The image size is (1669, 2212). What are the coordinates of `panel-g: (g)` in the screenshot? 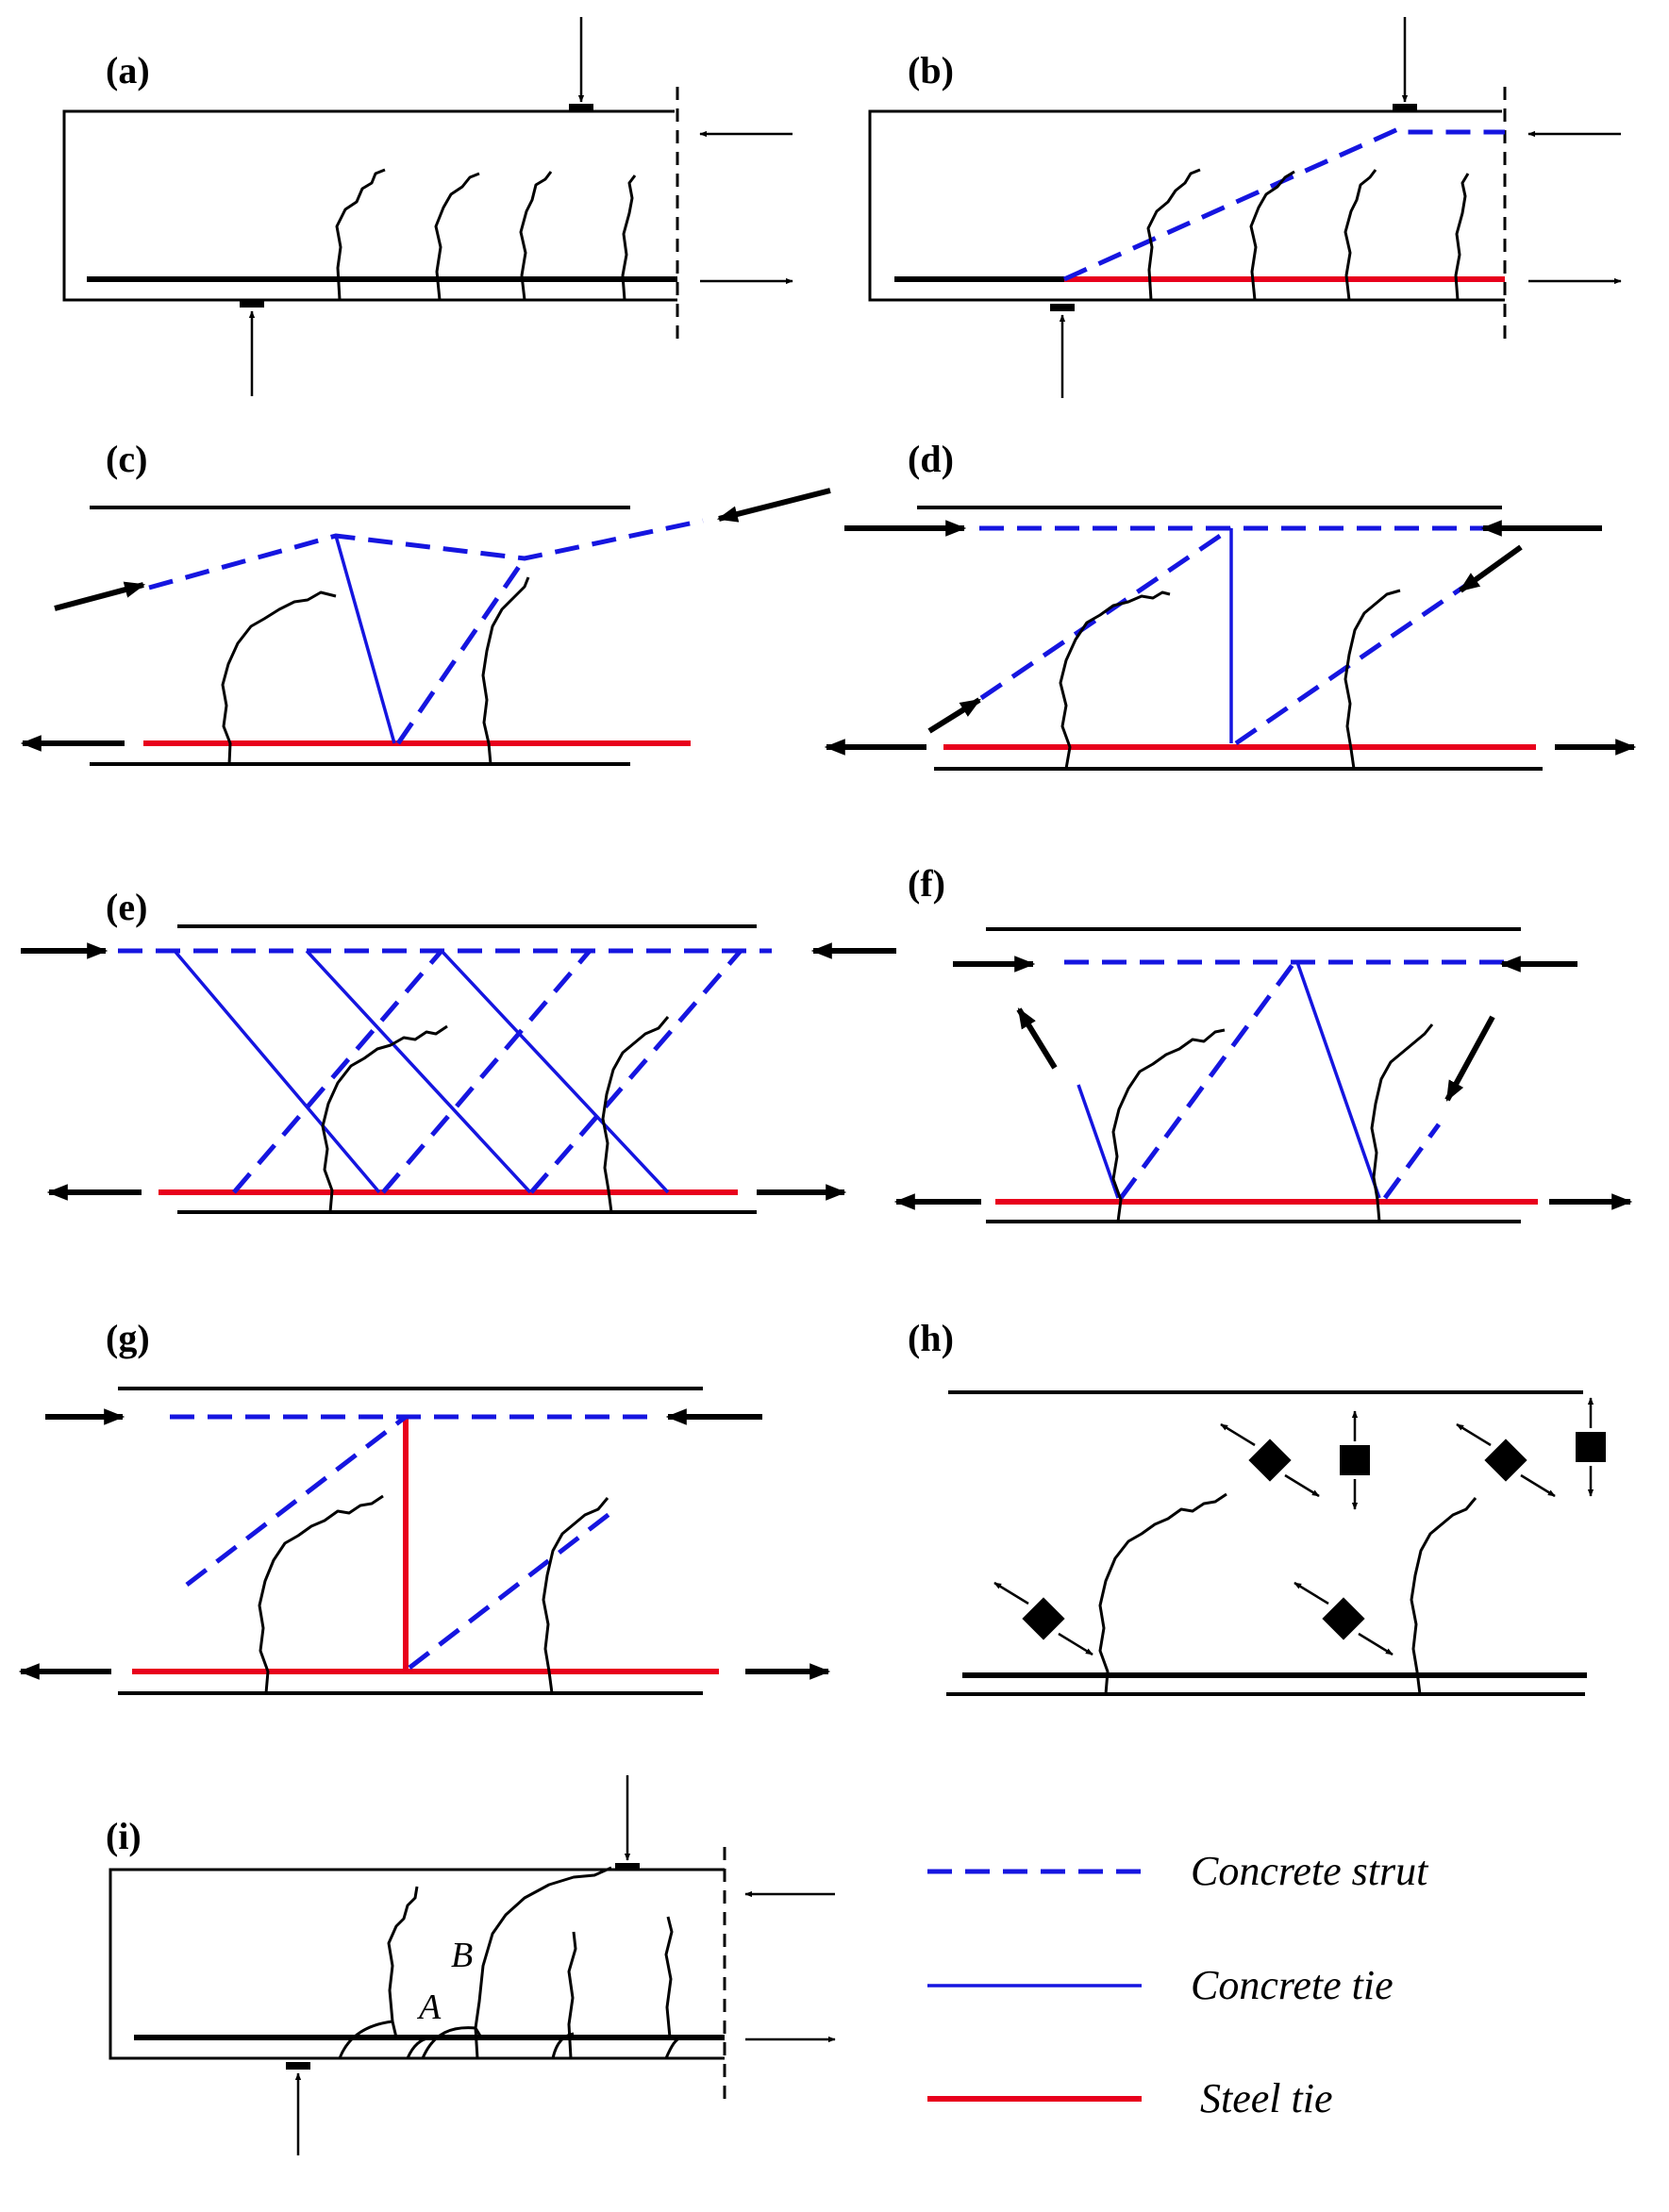 It's located at (424, 1506).